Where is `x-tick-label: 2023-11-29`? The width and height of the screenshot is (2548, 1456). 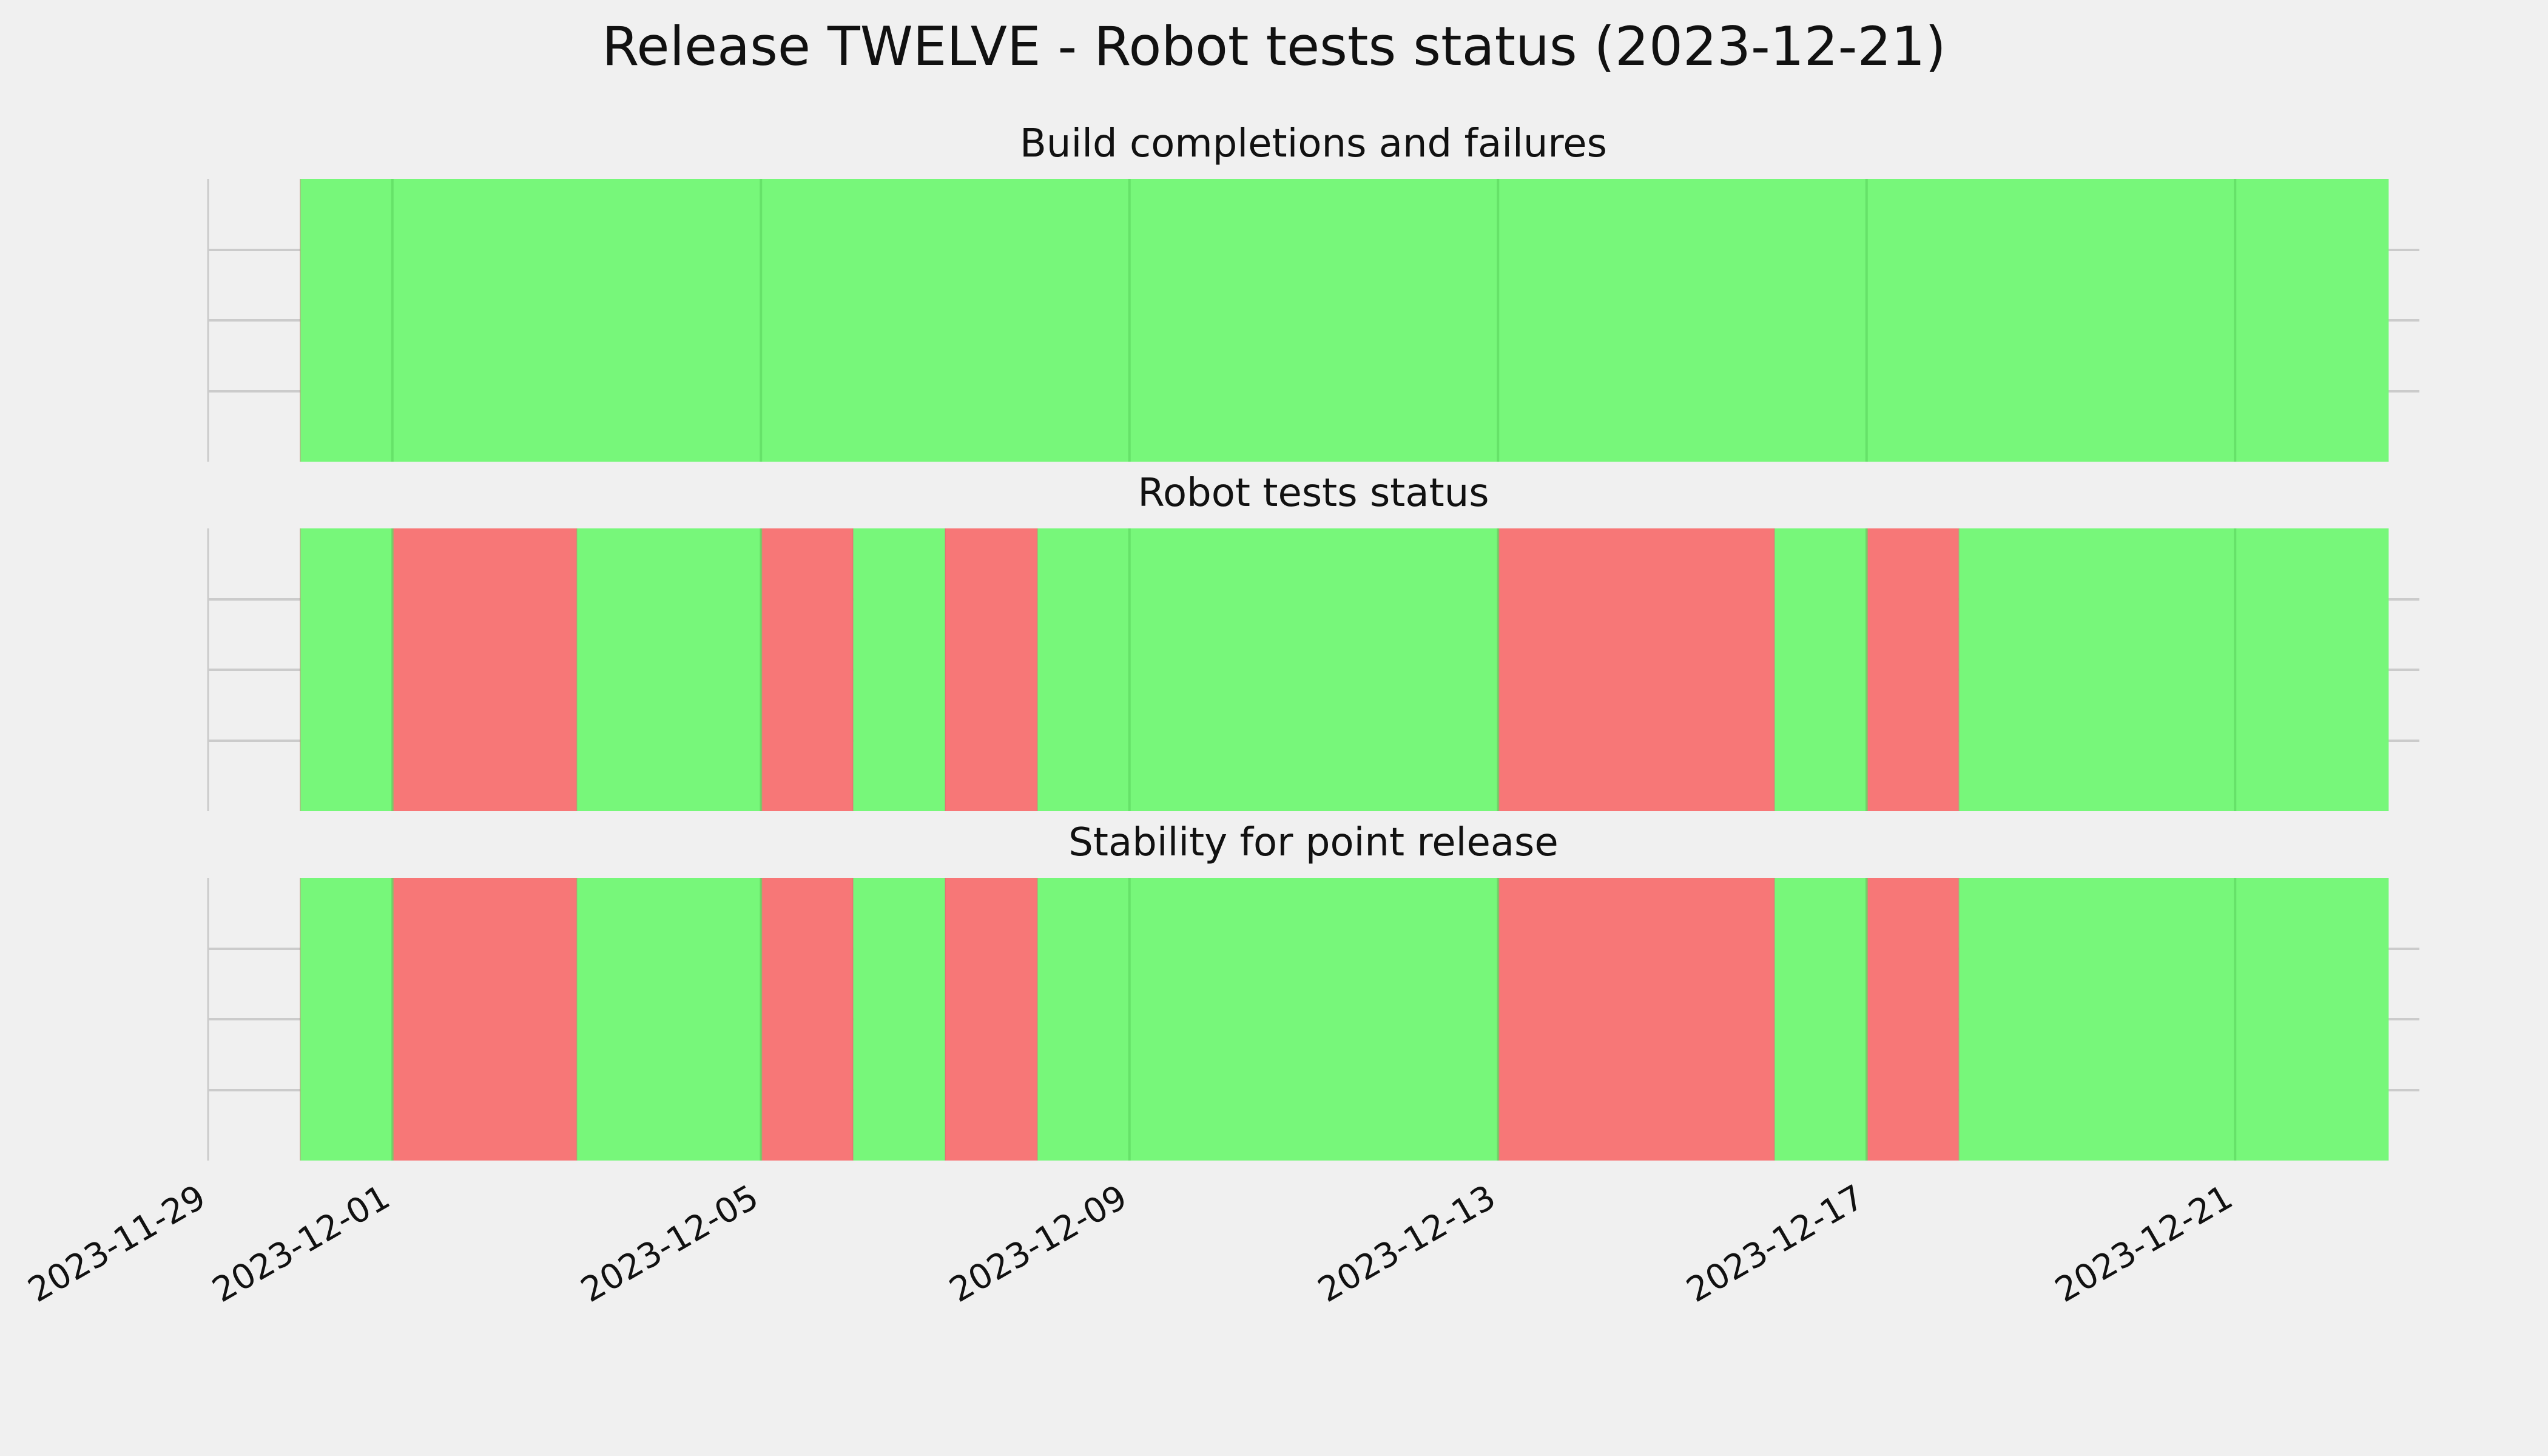 x-tick-label: 2023-11-29 is located at coordinates (117, 1244).